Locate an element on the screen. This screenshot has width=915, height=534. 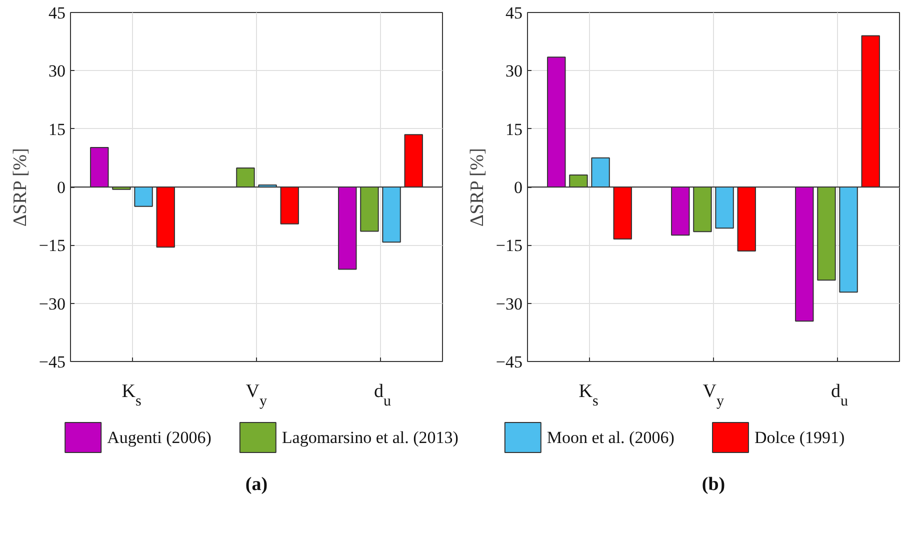
legend-label: Dolce (1991) is located at coordinates (799, 437).